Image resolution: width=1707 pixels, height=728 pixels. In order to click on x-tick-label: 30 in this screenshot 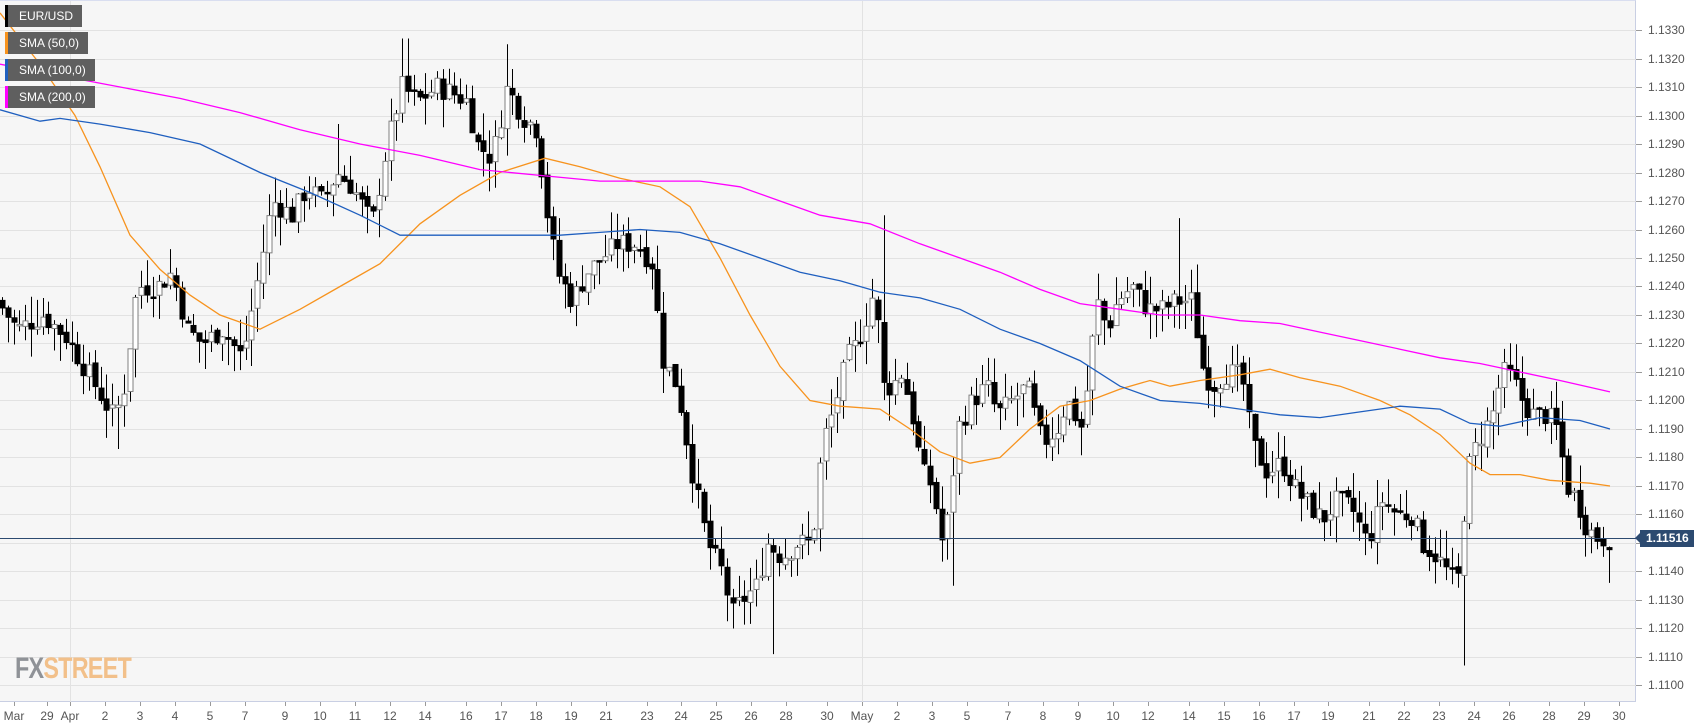, I will do `click(827, 716)`.